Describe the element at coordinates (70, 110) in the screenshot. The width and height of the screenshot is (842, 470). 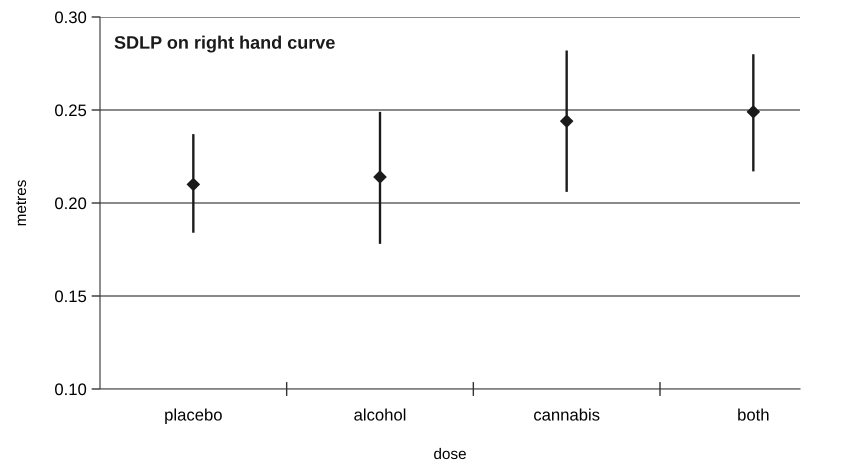
I see `y-tick-label: 0.25` at that location.